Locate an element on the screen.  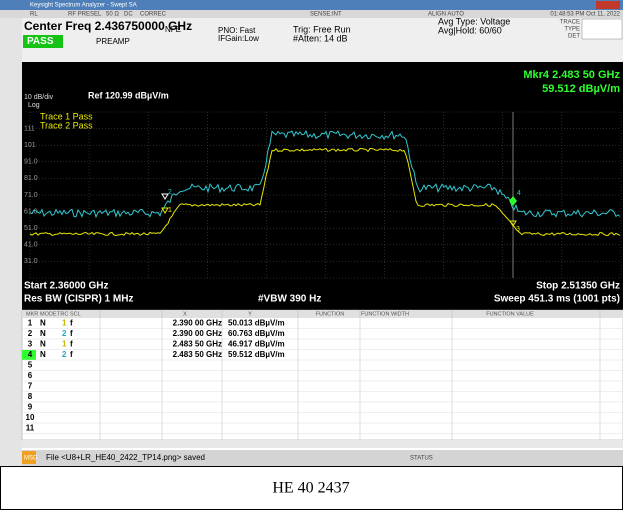
y-label: 51.0 is located at coordinates (31, 228).